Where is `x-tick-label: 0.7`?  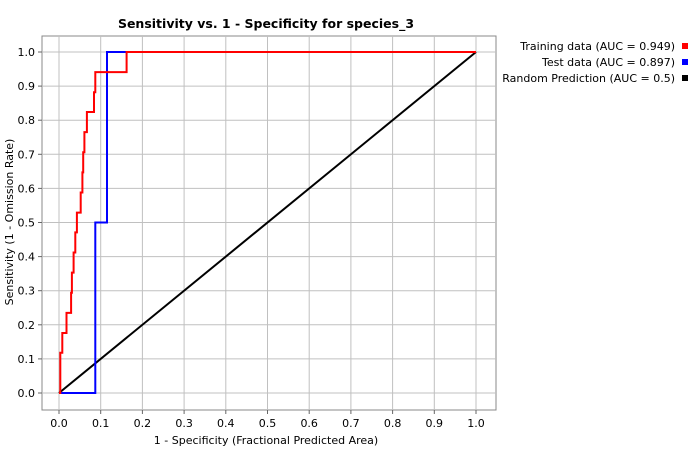
x-tick-label: 0.7 is located at coordinates (351, 423).